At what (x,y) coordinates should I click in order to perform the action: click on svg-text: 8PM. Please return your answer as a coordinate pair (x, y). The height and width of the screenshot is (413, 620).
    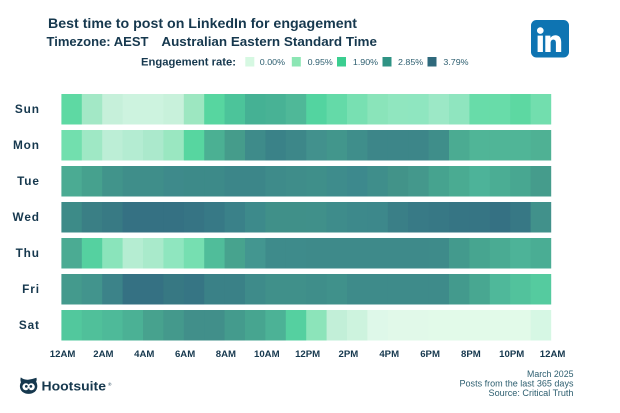
    Looking at the image, I should click on (471, 354).